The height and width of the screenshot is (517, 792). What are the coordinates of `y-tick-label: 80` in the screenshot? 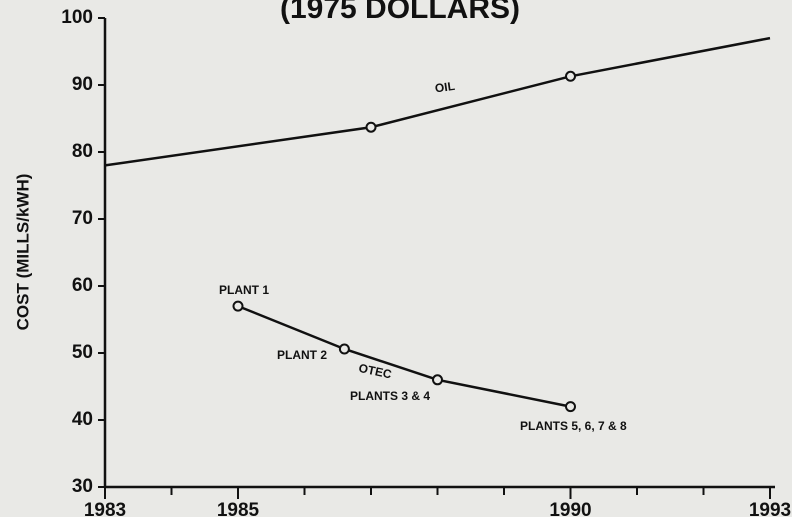 It's located at (82, 151).